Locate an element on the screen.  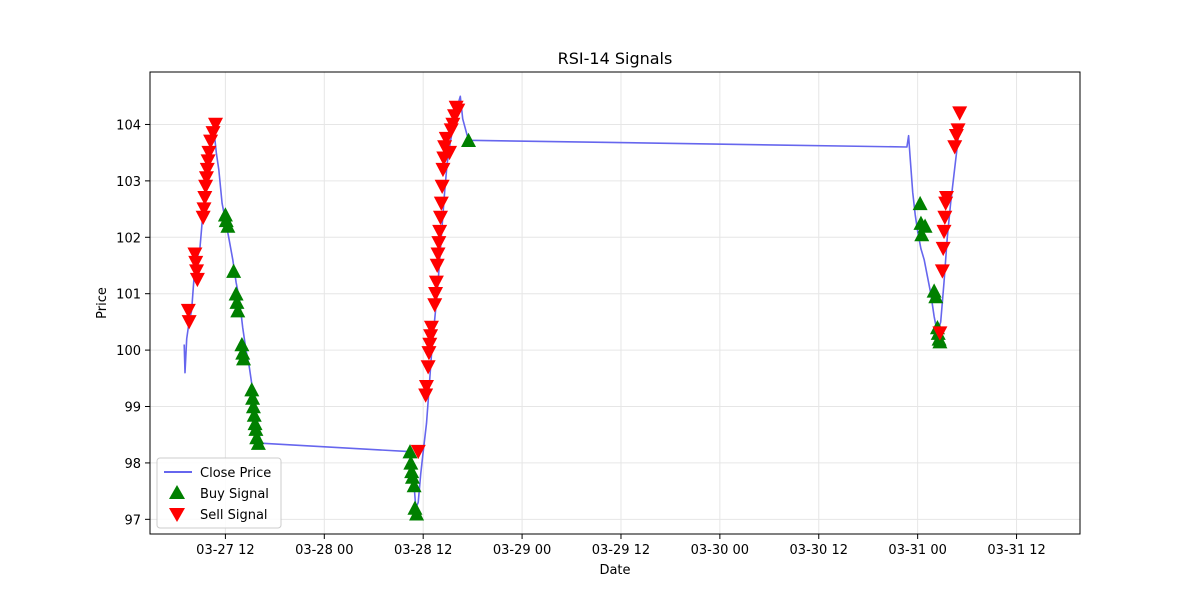
legend-box is located at coordinates (219, 493).